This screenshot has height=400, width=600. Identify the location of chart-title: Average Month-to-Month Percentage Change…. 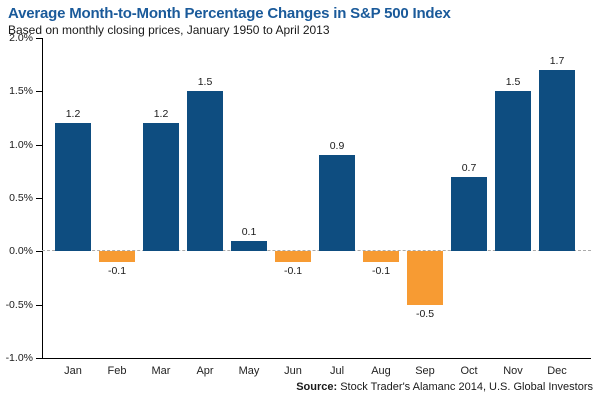
(229, 13).